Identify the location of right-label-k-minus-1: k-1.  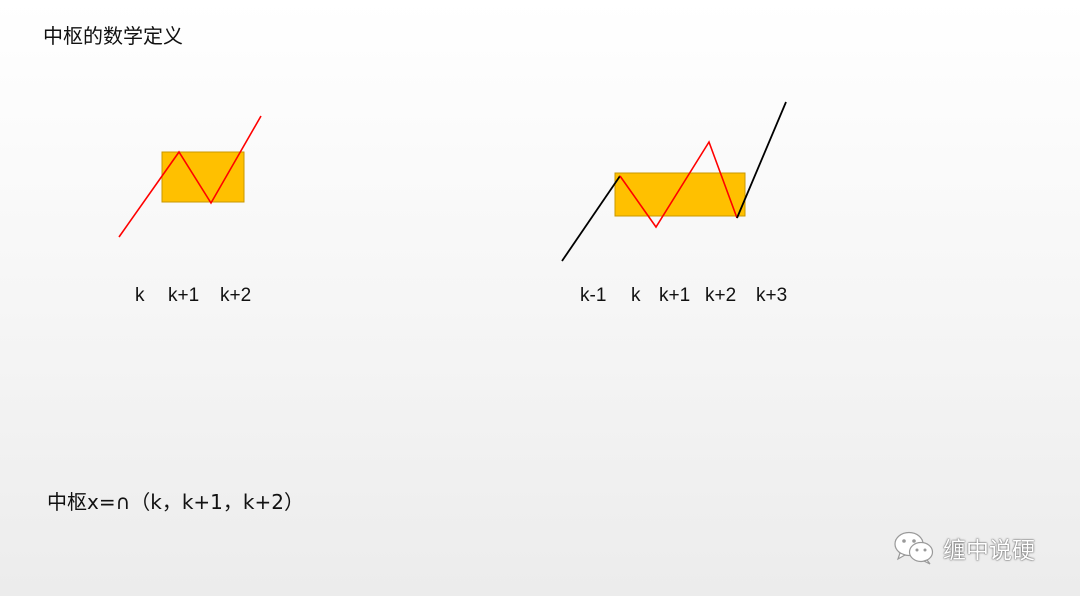
(593, 296).